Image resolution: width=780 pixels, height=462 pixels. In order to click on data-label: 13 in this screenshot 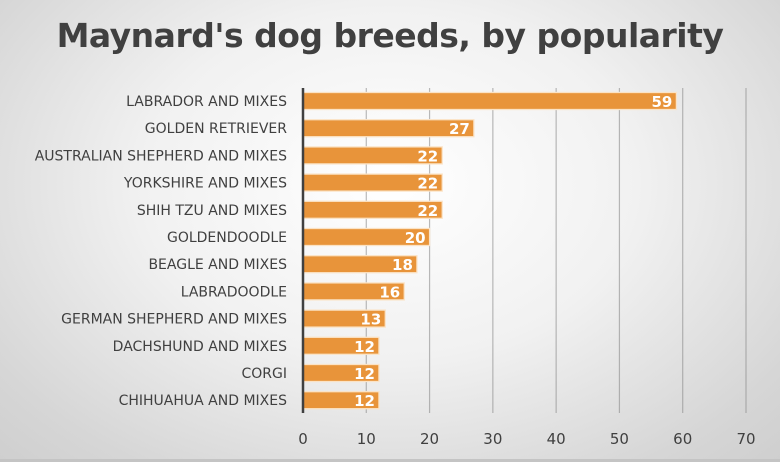, I will do `click(370, 320)`.